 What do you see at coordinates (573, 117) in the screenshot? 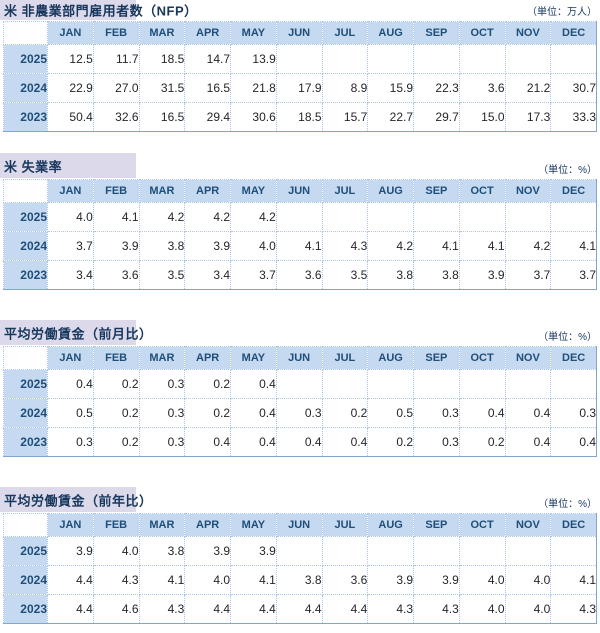
I see `value-cell: 33.3` at bounding box center [573, 117].